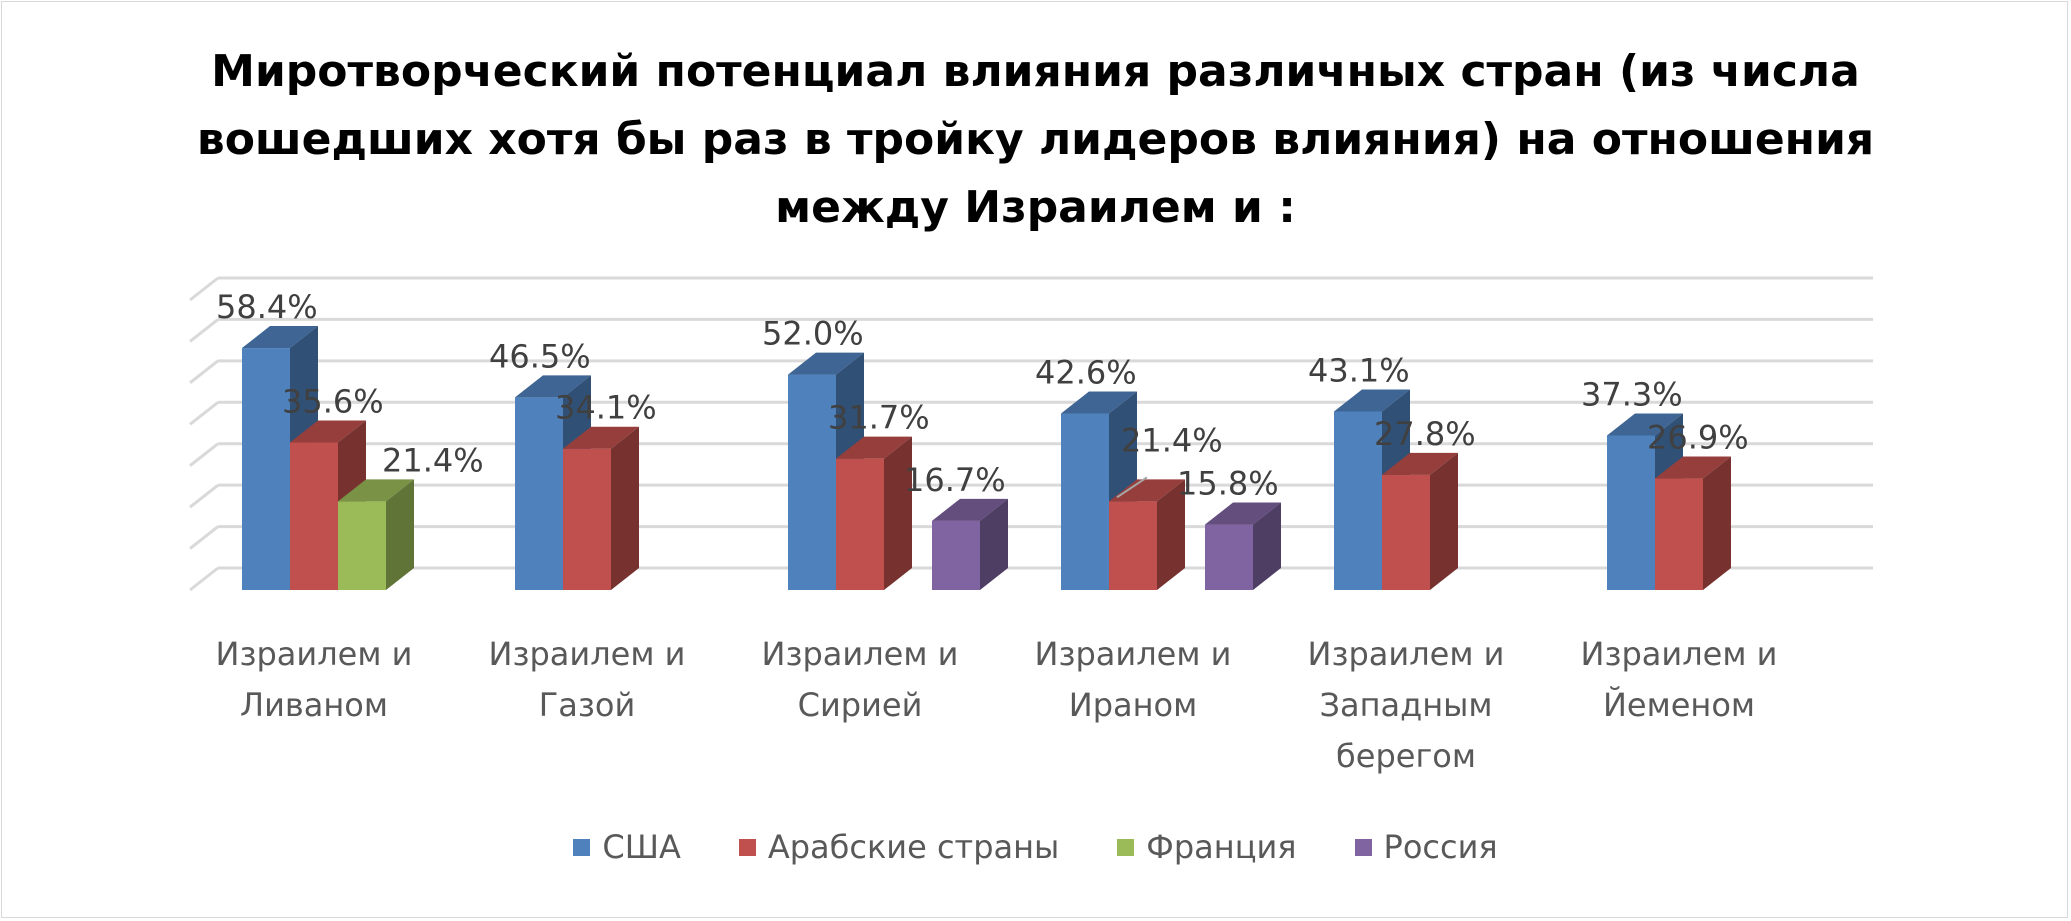  I want to click on data-label: 35.6%, so click(333, 402).